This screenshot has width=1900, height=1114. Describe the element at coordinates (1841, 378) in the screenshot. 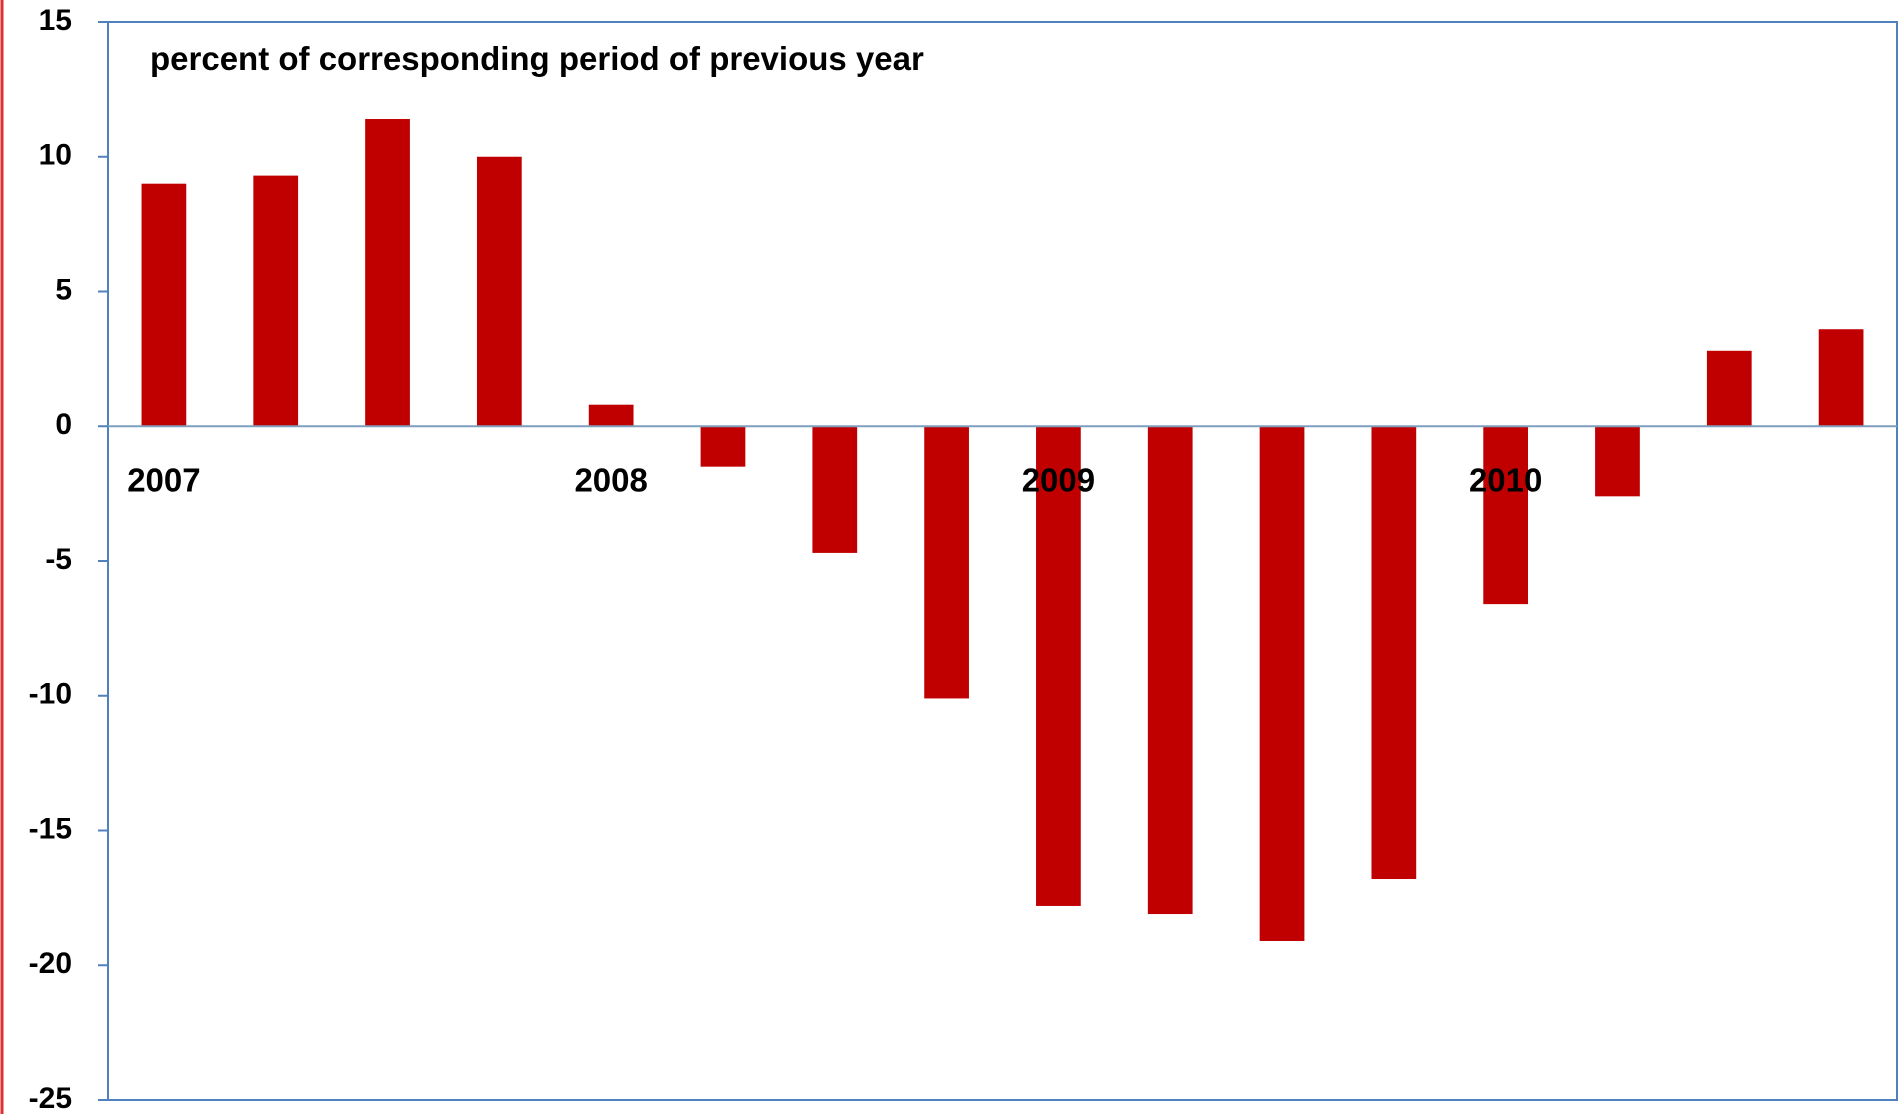

I see `bar-2010-q4` at that location.